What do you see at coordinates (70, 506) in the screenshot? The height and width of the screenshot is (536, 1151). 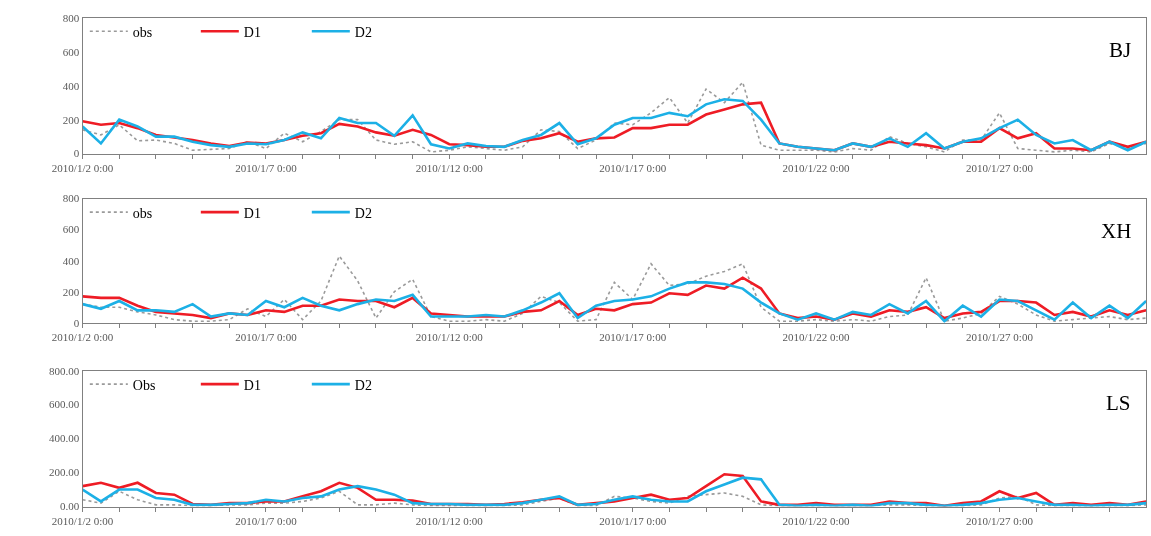 I see `y-tick-label: 0.00` at bounding box center [70, 506].